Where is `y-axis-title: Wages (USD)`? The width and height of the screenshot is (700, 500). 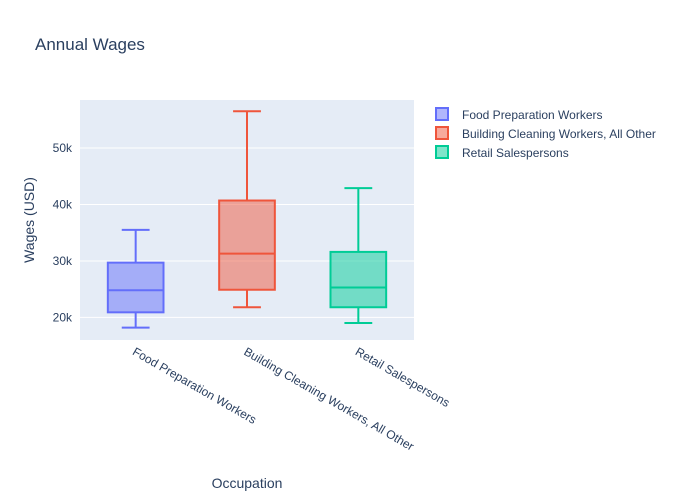
y-axis-title: Wages (USD) is located at coordinates (29, 220).